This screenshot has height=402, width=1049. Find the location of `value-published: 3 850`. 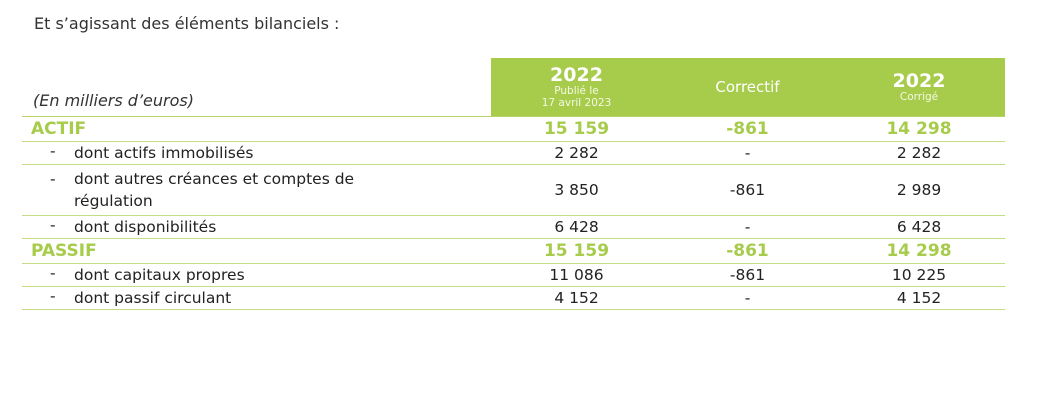

value-published: 3 850 is located at coordinates (576, 190).